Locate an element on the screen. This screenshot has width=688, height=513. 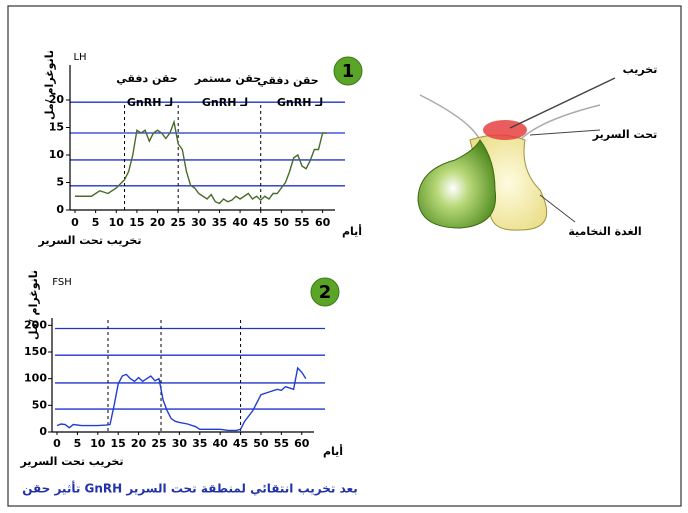
illustration: تخريب تحت السرير الغدة النخامية is located at coordinates (537, 150).